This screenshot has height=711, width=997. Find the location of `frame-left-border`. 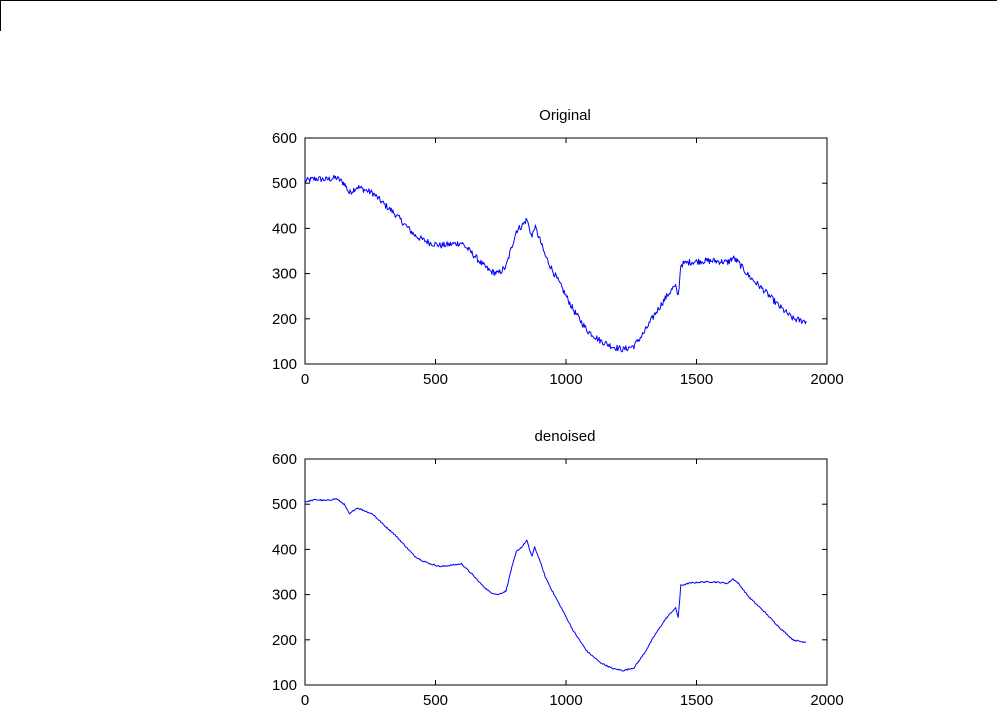

frame-left-border is located at coordinates (0, 15).